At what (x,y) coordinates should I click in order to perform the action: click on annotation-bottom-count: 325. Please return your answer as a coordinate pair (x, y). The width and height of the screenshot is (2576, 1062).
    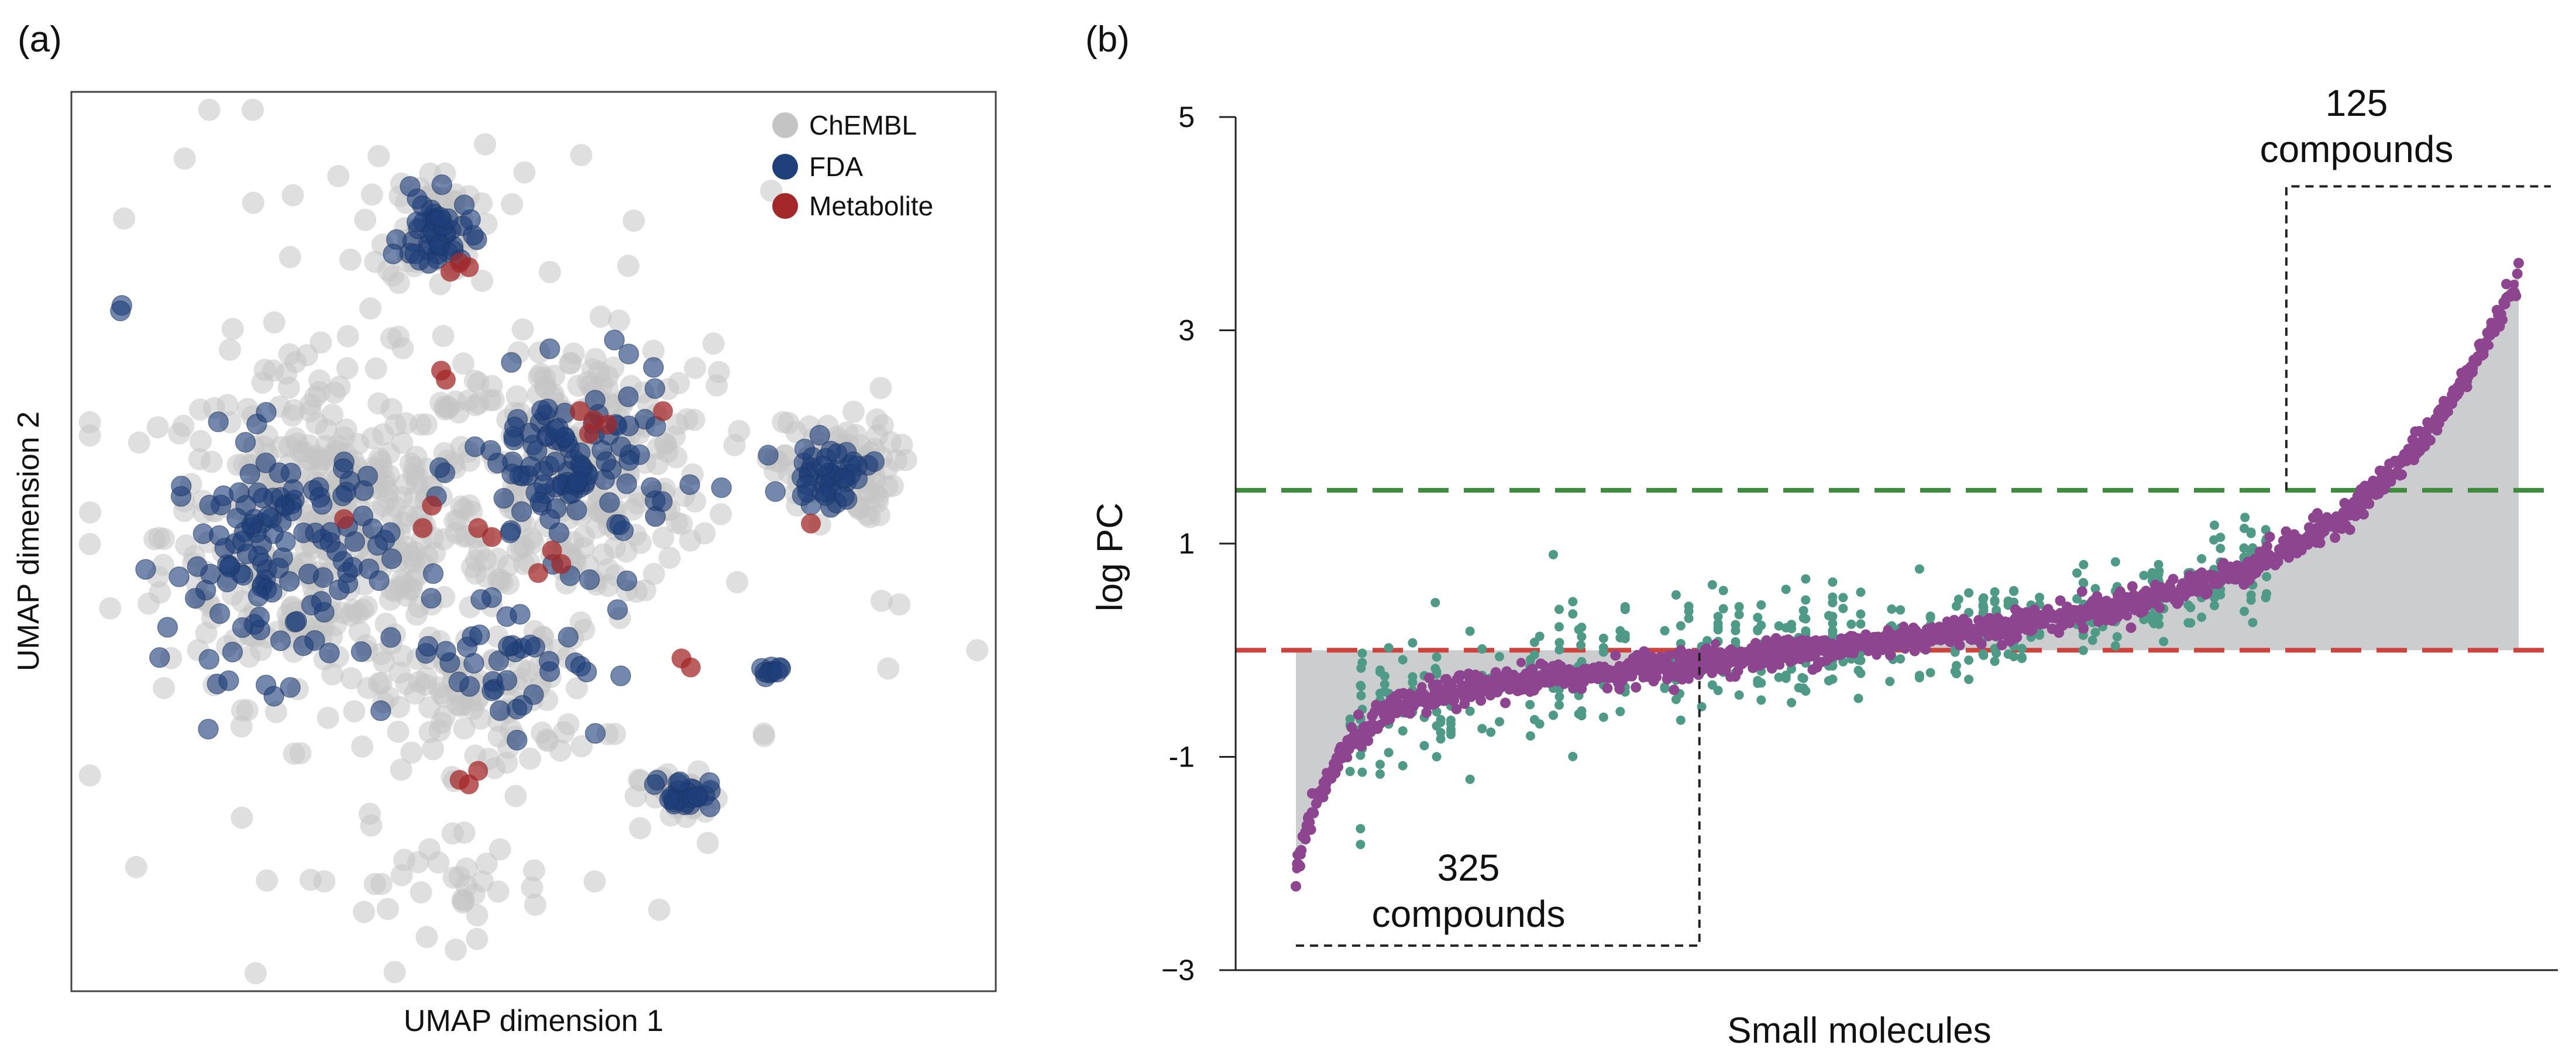
    Looking at the image, I should click on (1469, 868).